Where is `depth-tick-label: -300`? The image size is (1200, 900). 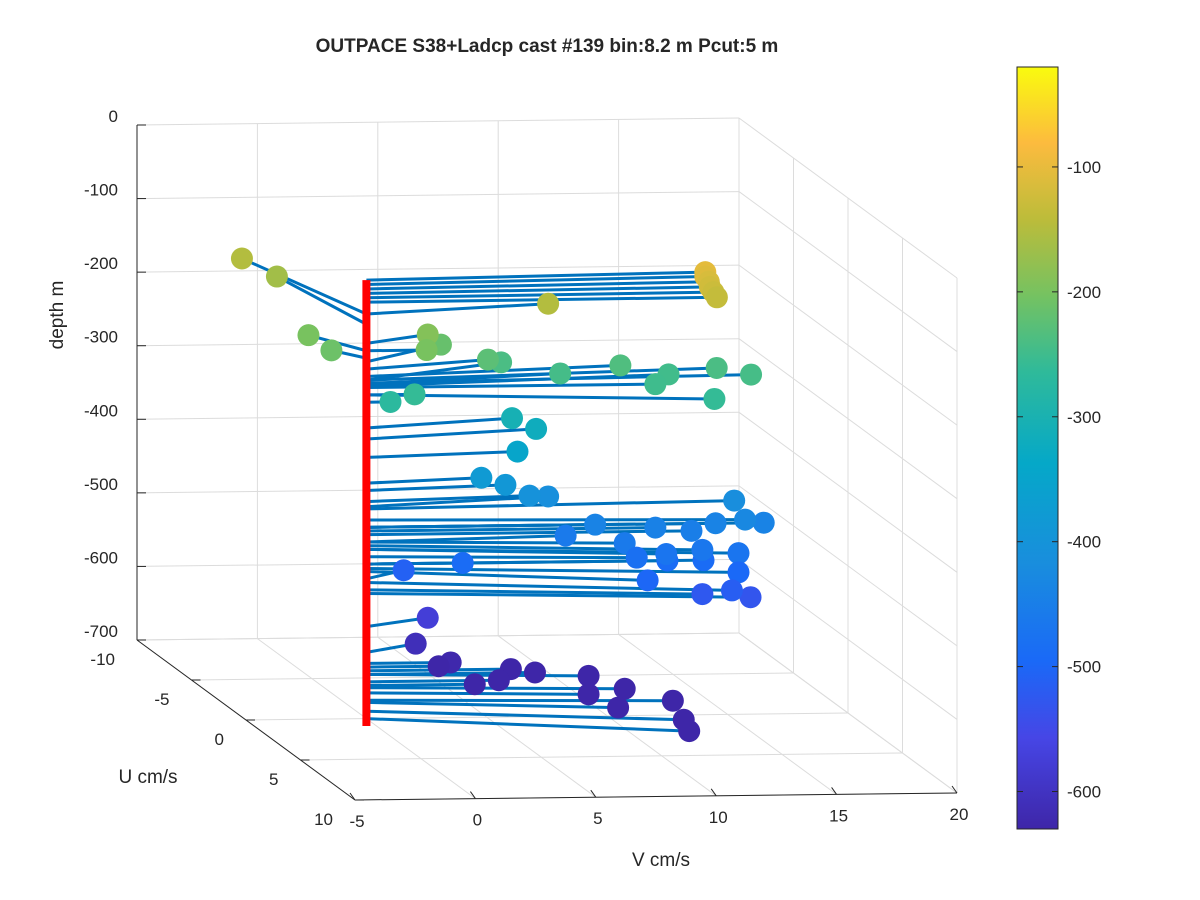 depth-tick-label: -300 is located at coordinates (101, 337).